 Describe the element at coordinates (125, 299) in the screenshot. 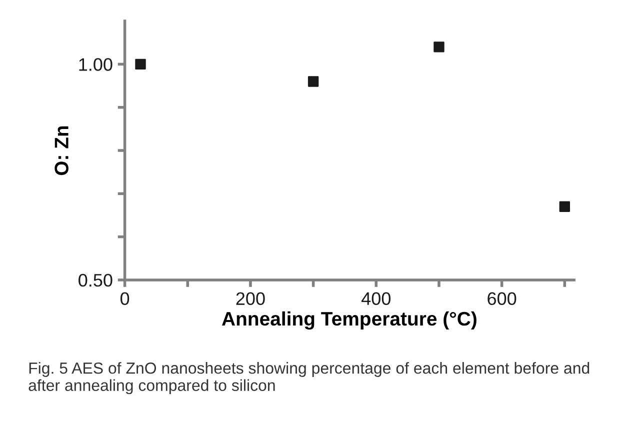

I see `x-tick-label: 0` at that location.